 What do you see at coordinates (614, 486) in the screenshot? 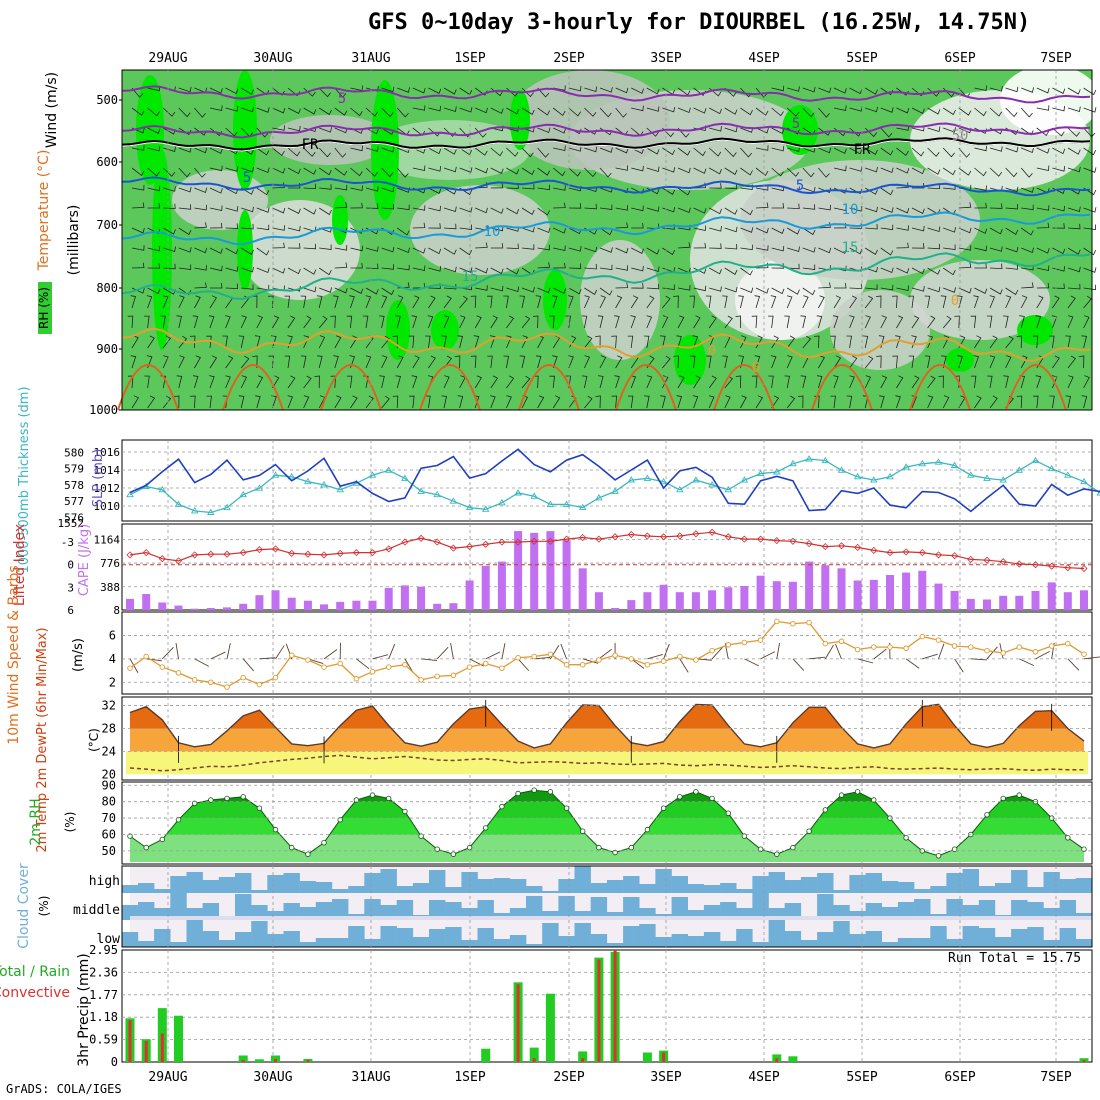
I see `thickness-line` at bounding box center [614, 486].